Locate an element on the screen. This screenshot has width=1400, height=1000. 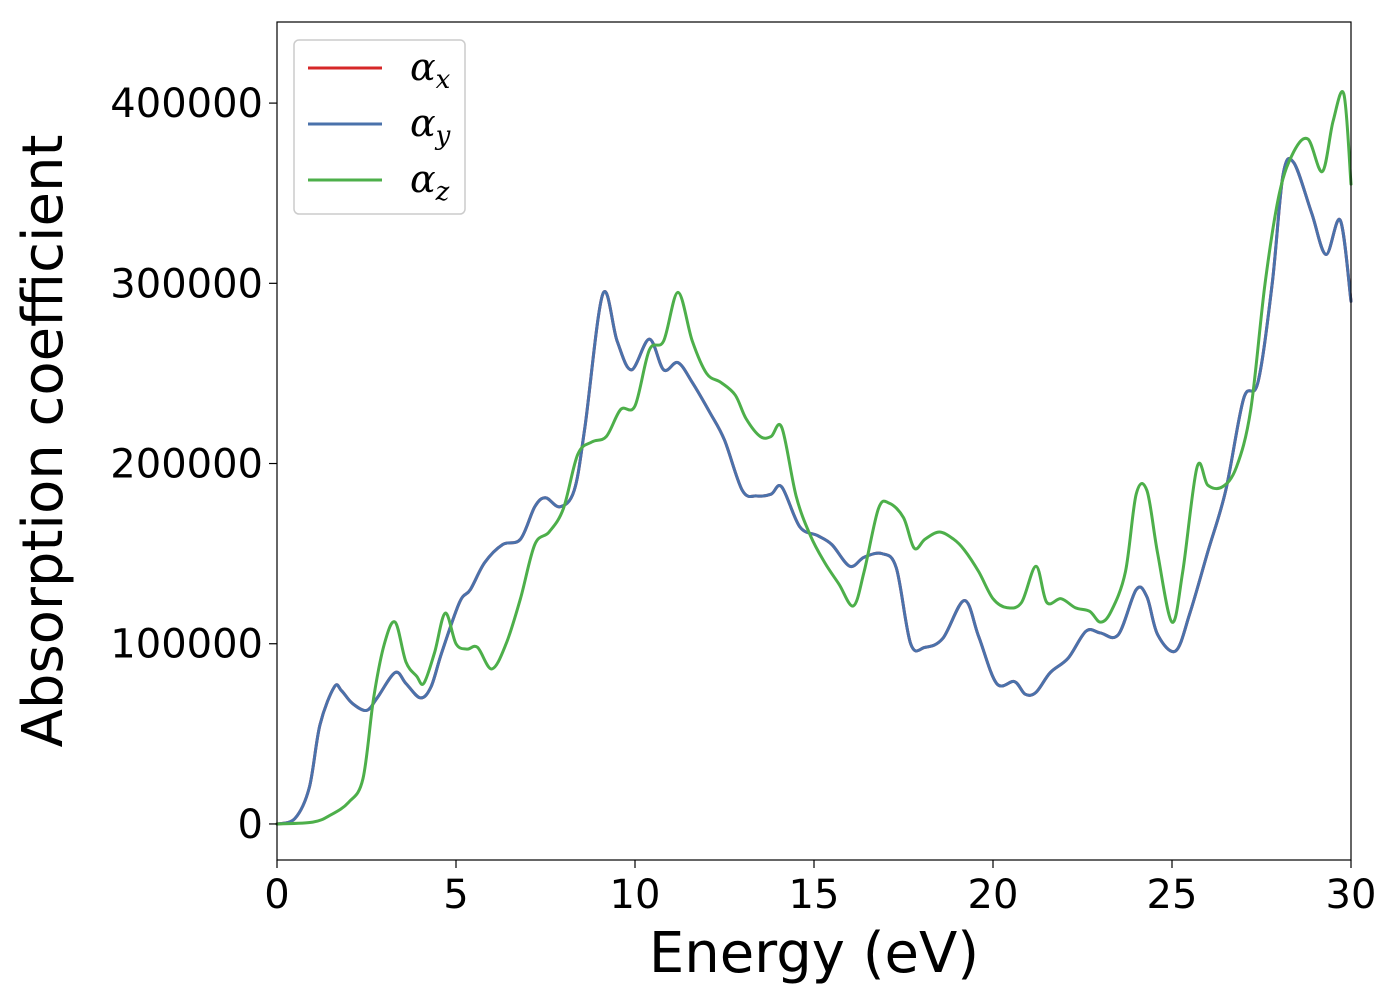
x-tick-label: 20 is located at coordinates (993, 895).